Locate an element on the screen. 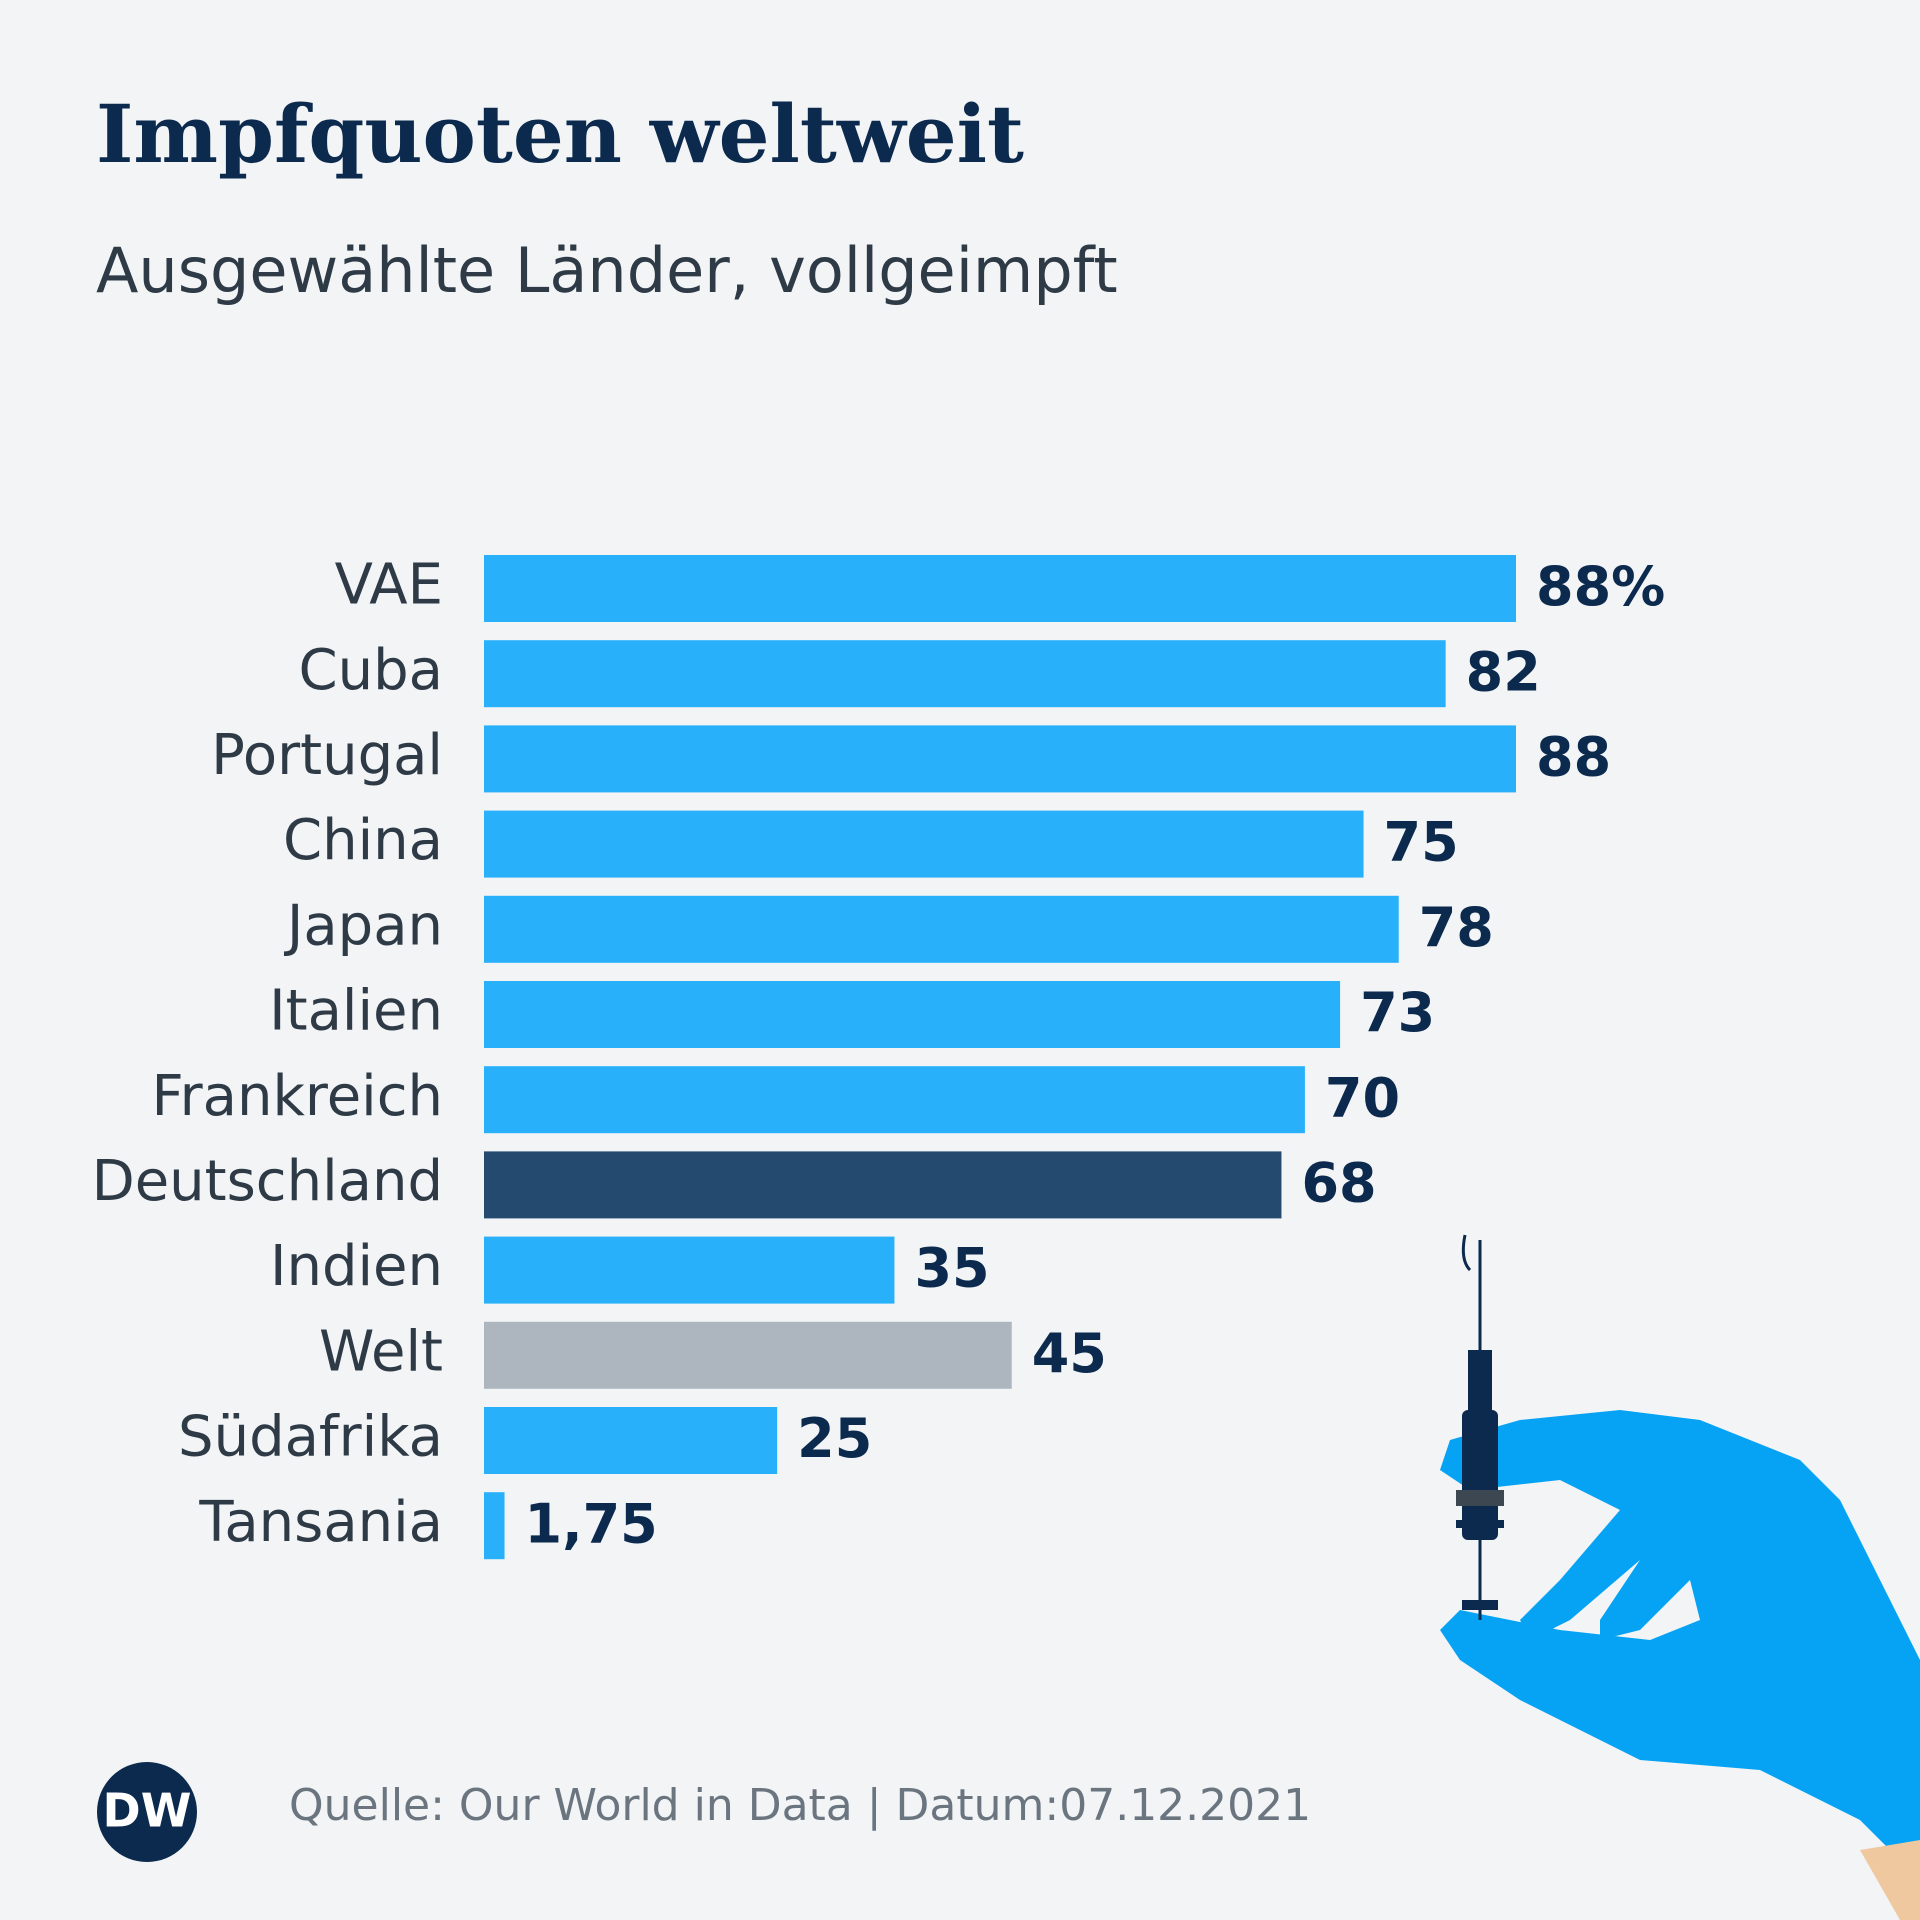  category-label: VAE is located at coordinates (389, 585).